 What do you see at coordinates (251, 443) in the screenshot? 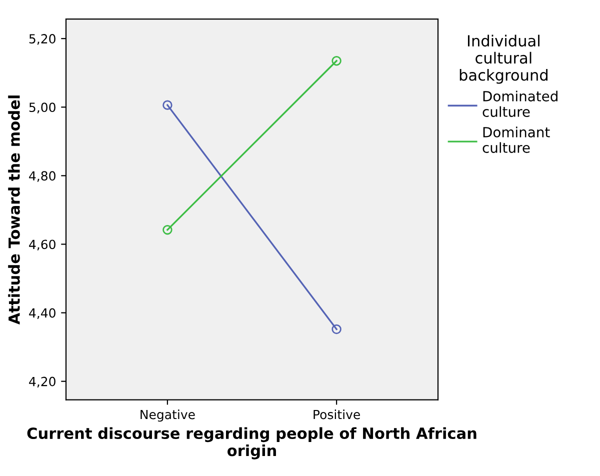
I see `x-axis-title: Current discourse regarding people of North African origin` at bounding box center [251, 443].